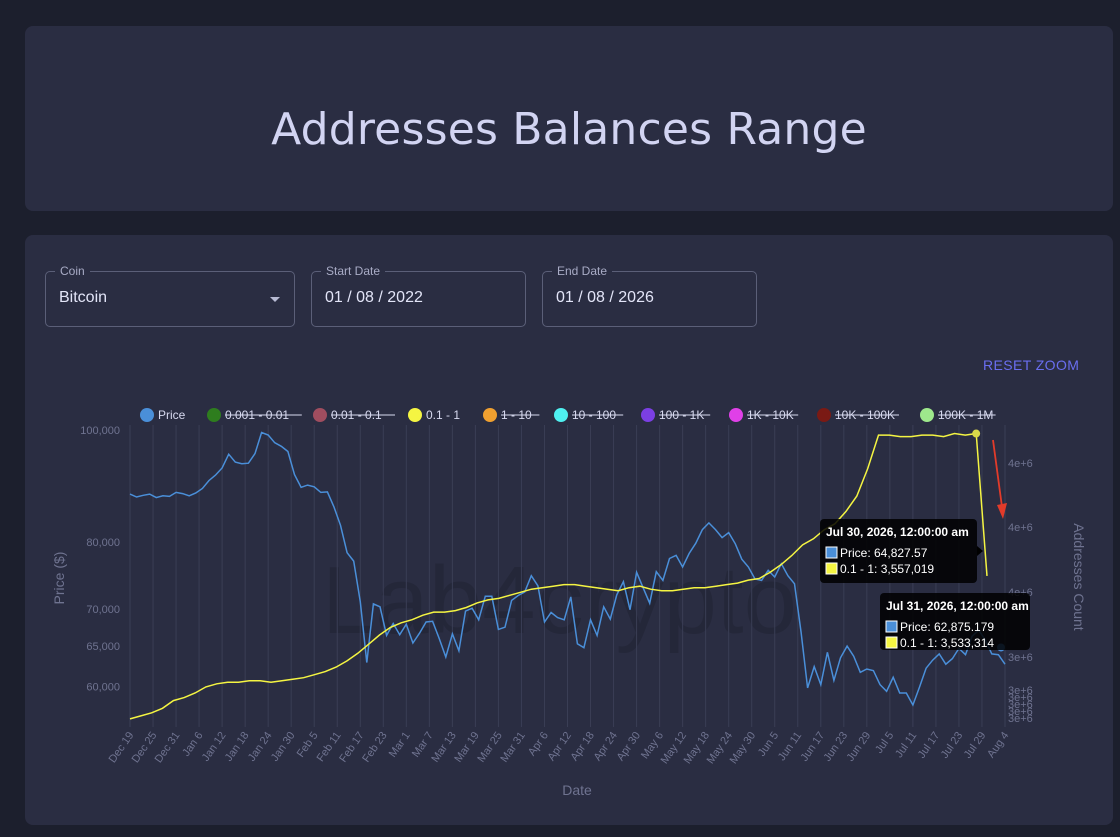 This screenshot has height=837, width=1120. What do you see at coordinates (283, 747) in the screenshot?
I see `x-tick: Jan 30` at bounding box center [283, 747].